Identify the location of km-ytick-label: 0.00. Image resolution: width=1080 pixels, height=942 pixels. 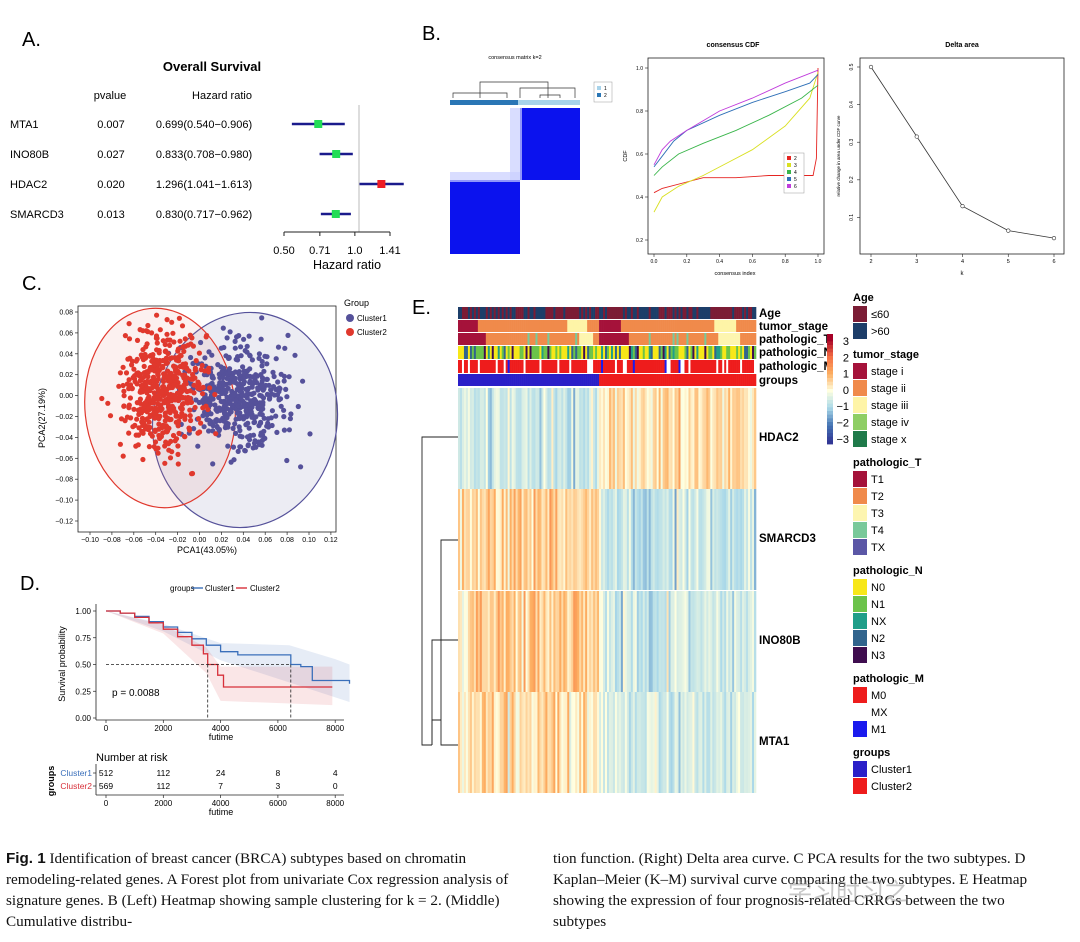
(83, 718).